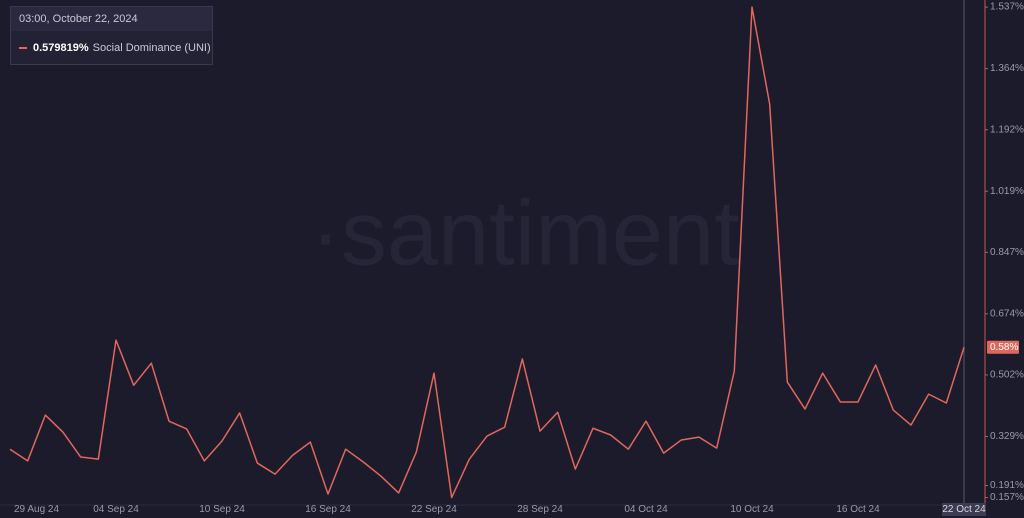  What do you see at coordinates (36, 509) in the screenshot?
I see `x-tick-label: 29 Aug 24` at bounding box center [36, 509].